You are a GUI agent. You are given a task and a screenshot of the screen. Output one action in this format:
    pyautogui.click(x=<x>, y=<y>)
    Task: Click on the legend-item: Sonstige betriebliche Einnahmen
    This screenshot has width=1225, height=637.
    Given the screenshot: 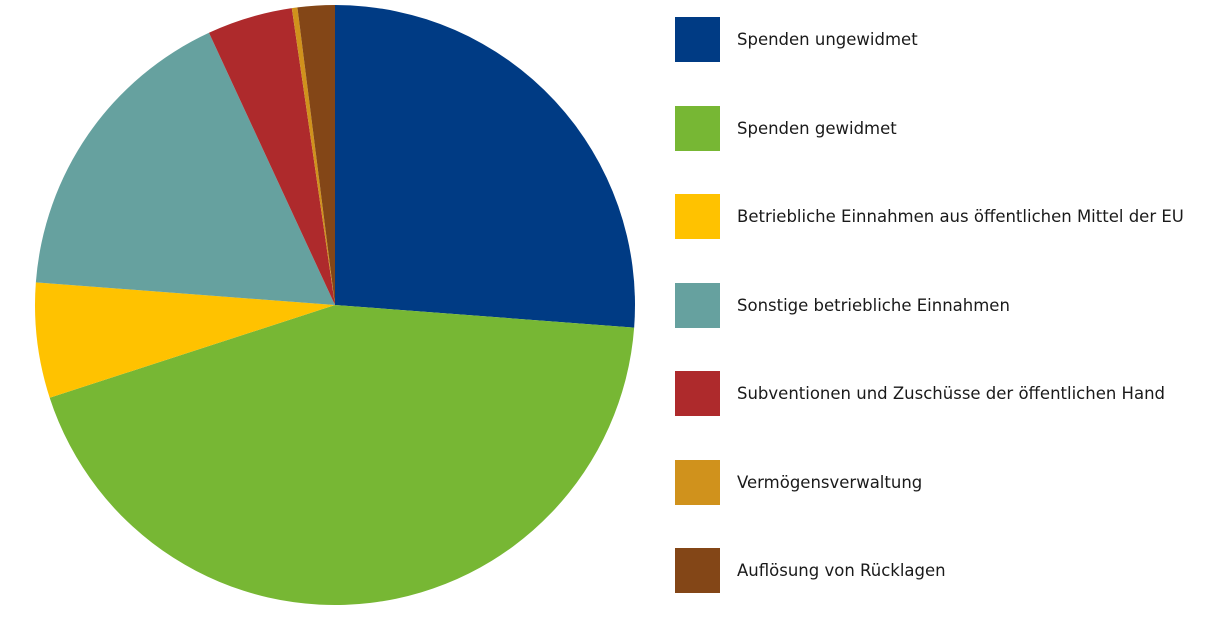 What is the action you would take?
    pyautogui.click(x=929, y=305)
    